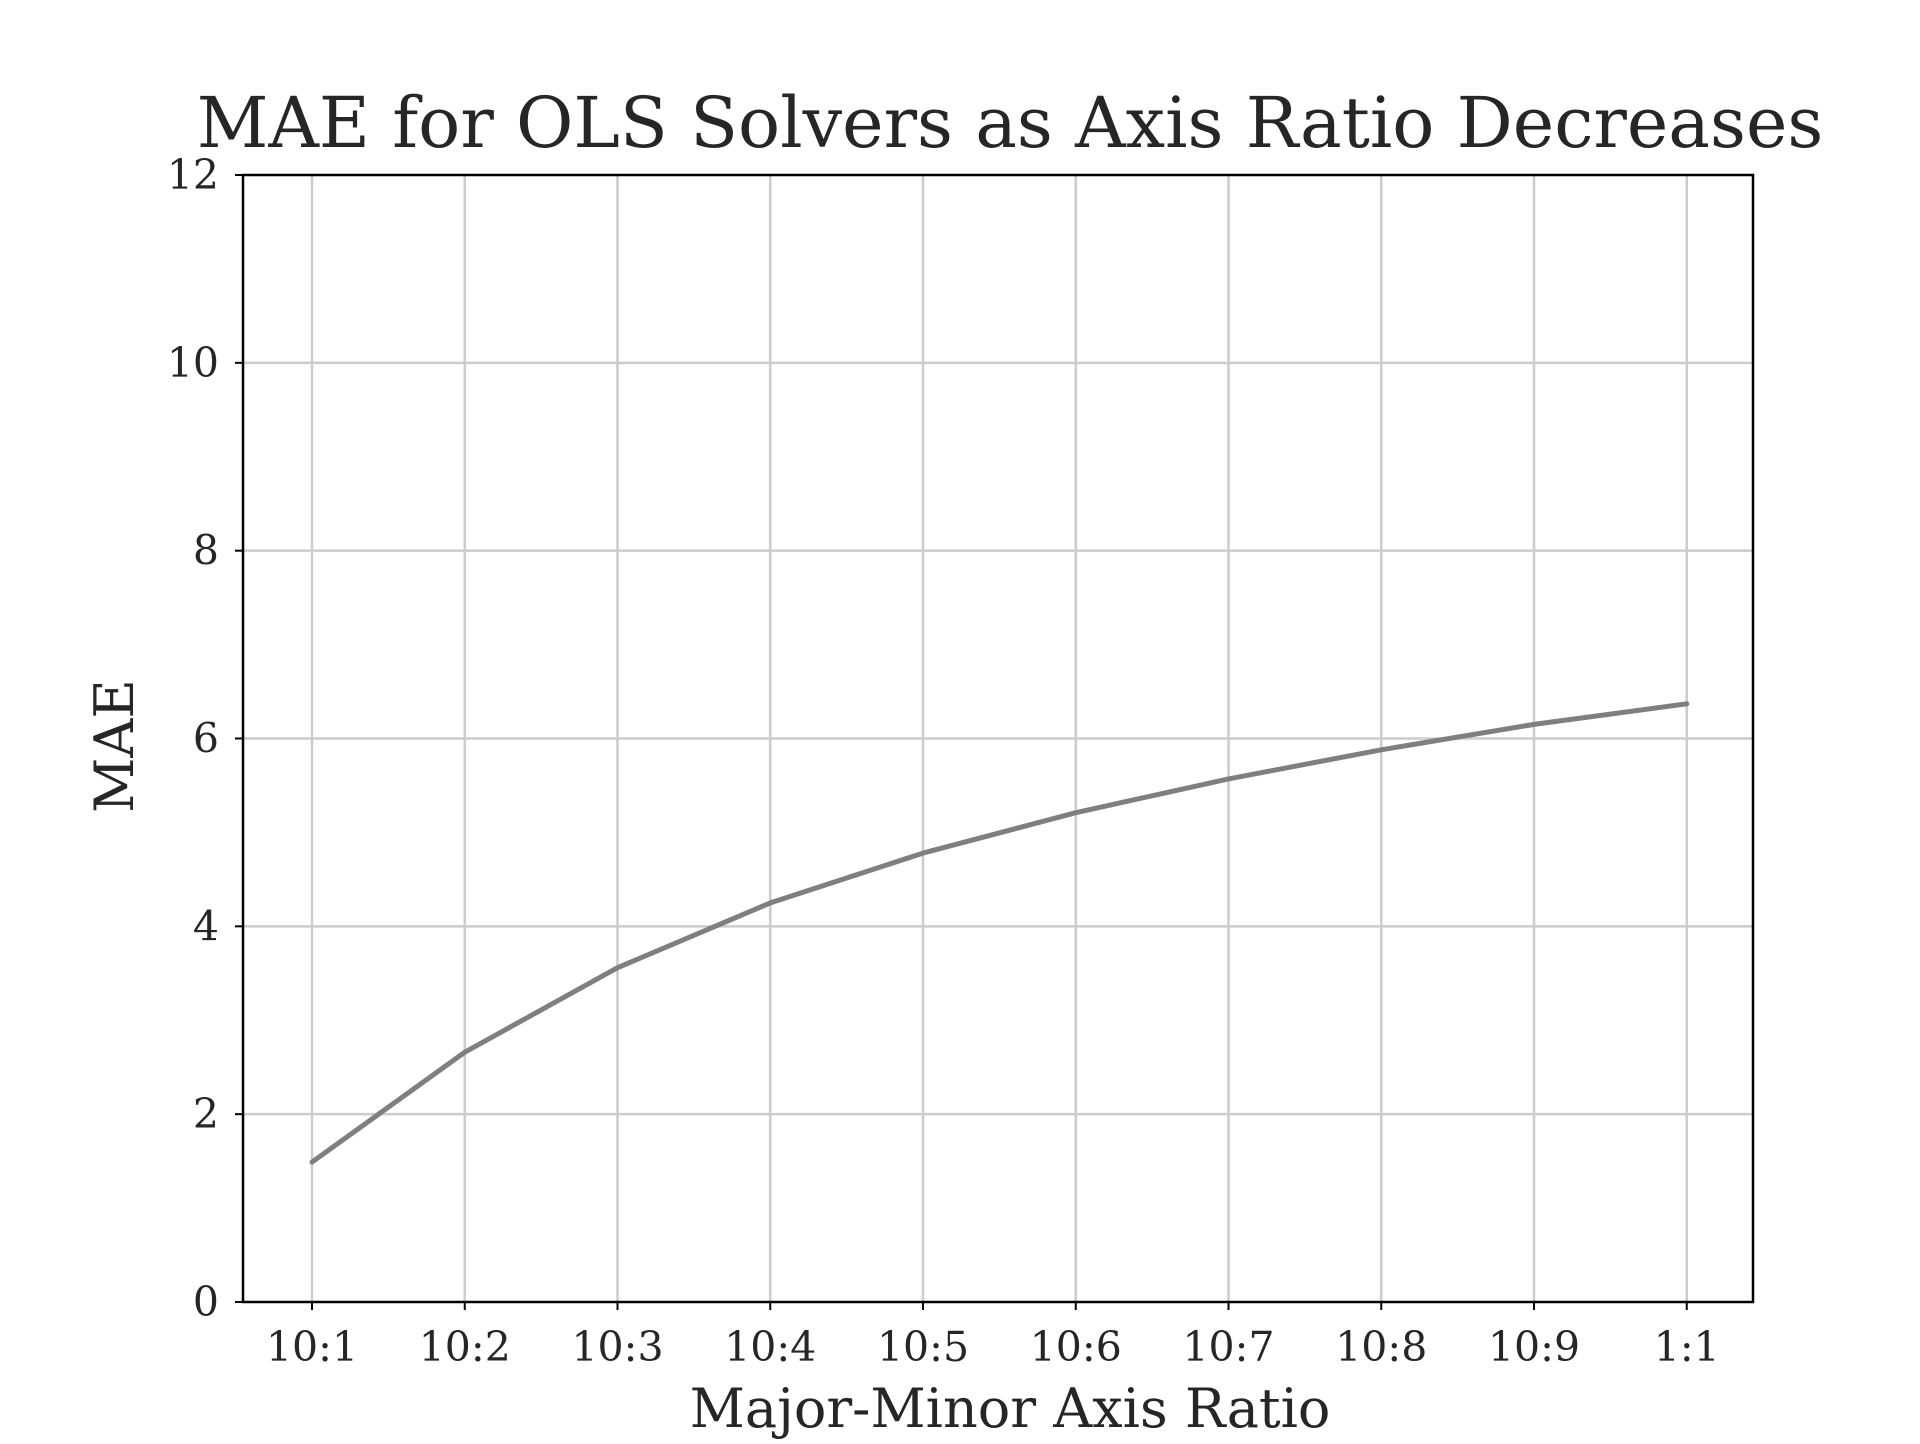 The height and width of the screenshot is (1444, 1920). What do you see at coordinates (465, 1347) in the screenshot?
I see `x-tick-label: 10:2` at bounding box center [465, 1347].